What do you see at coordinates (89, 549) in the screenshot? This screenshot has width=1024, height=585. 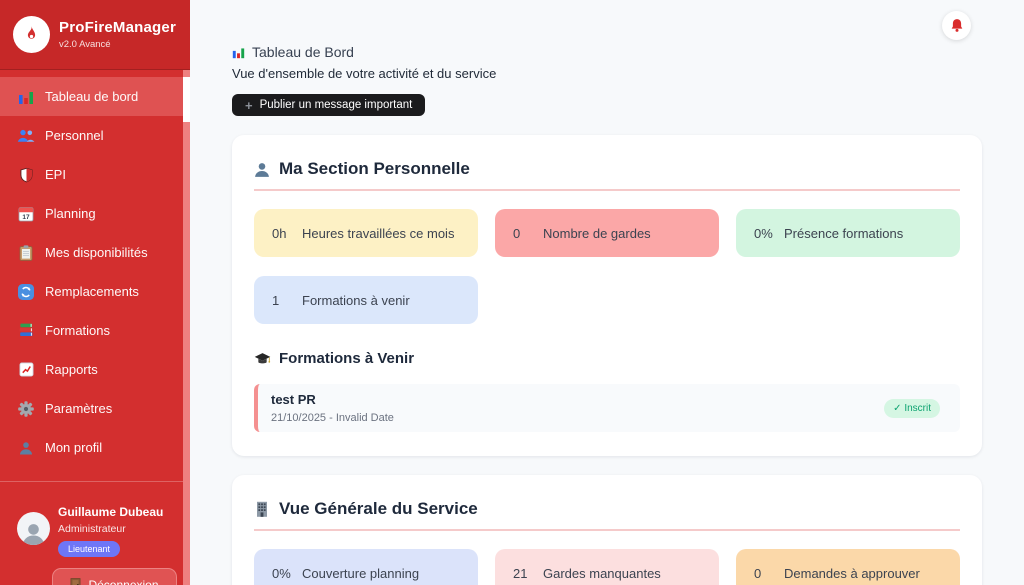 I see `user-grade-badge: Lieutenant` at bounding box center [89, 549].